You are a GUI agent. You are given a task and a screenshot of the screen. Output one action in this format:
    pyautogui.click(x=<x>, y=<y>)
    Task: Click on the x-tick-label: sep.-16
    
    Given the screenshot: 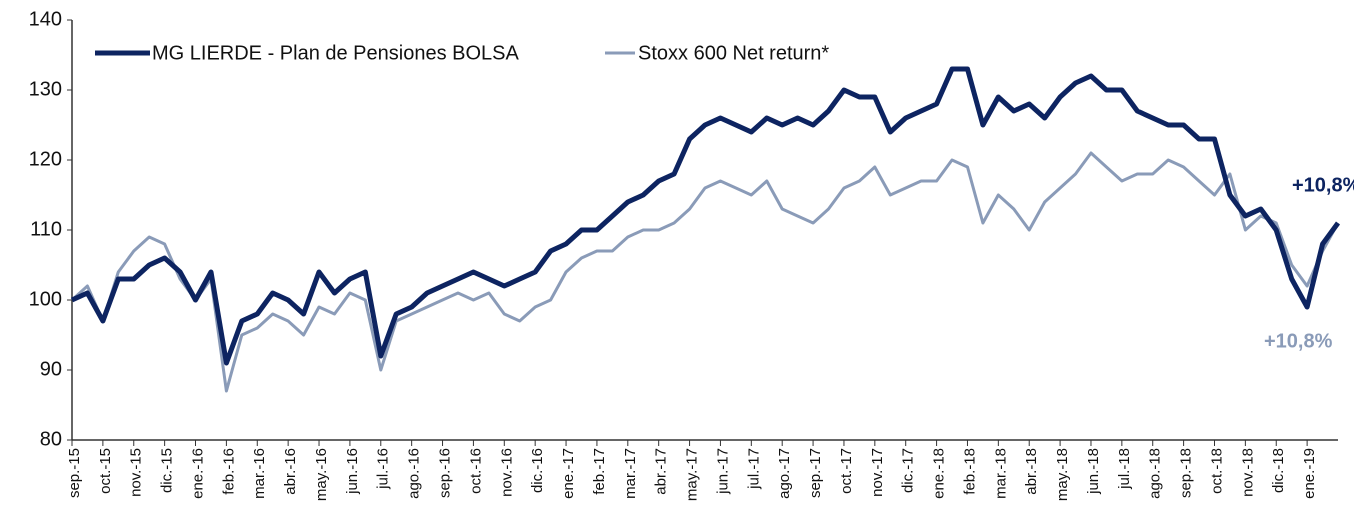 What is the action you would take?
    pyautogui.click(x=445, y=473)
    